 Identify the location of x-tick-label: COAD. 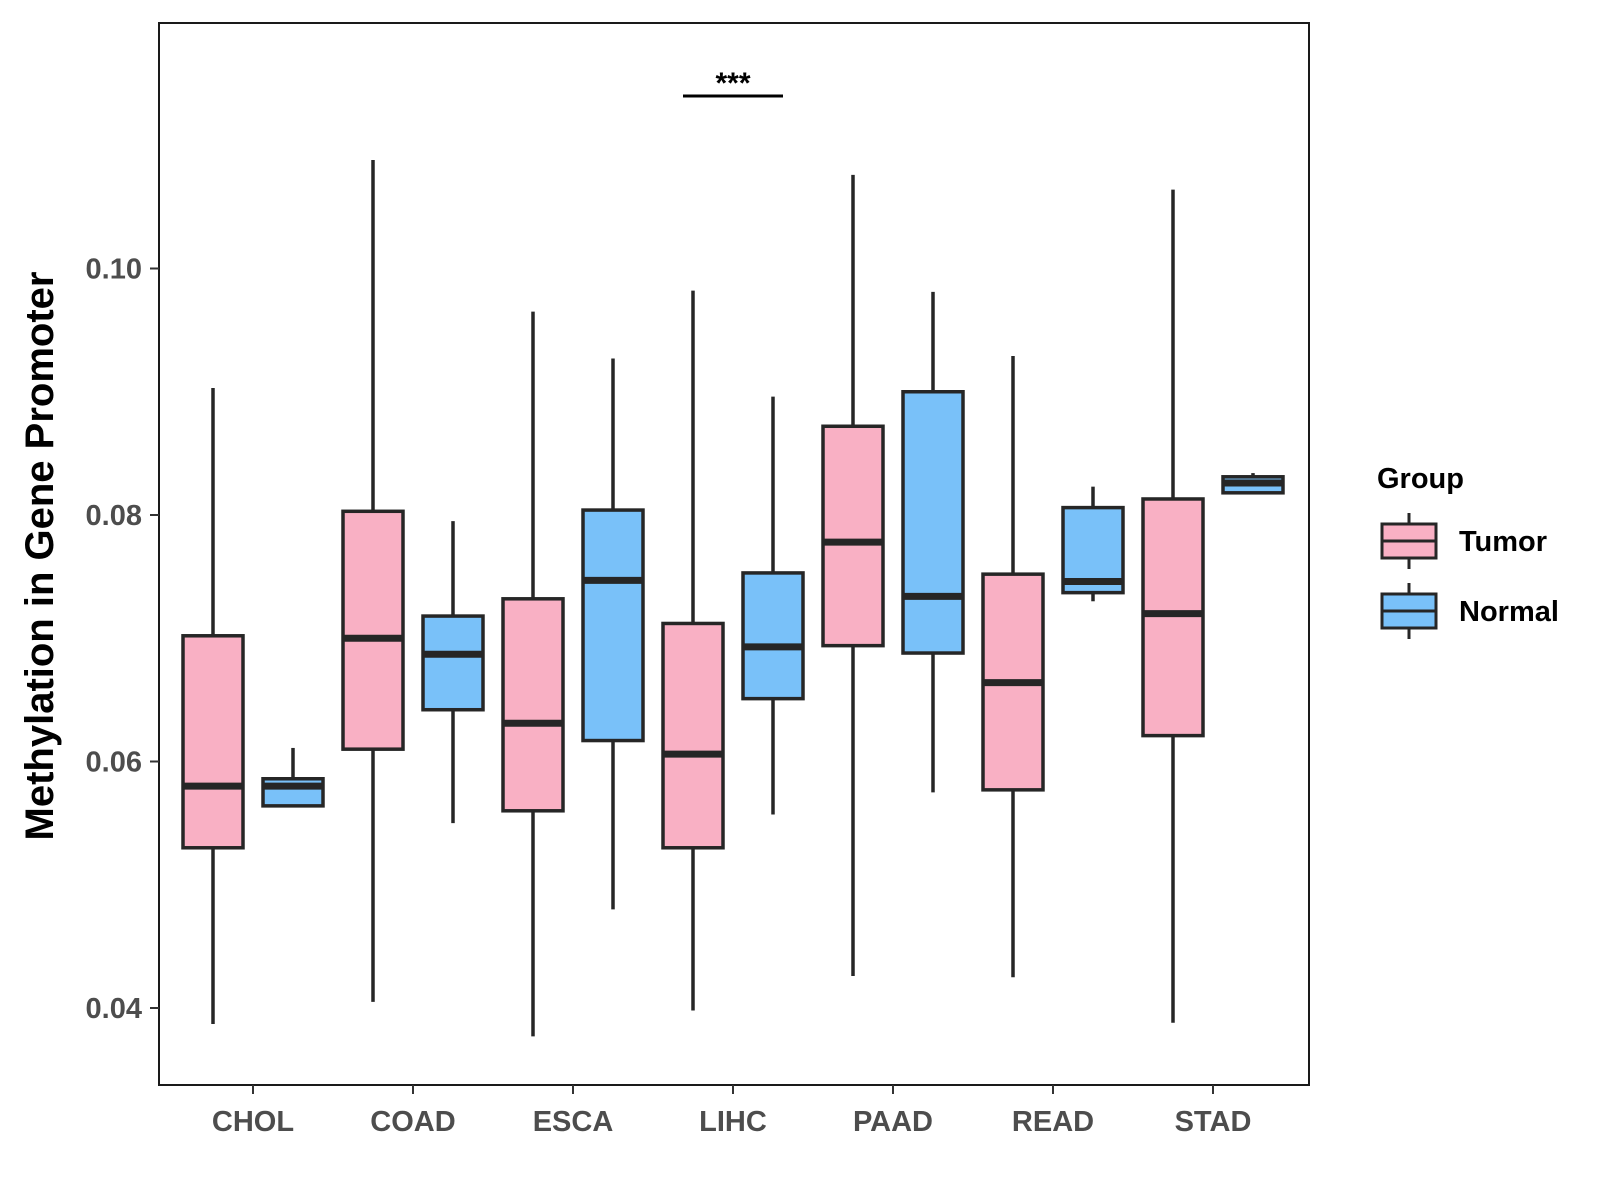
(412, 1122).